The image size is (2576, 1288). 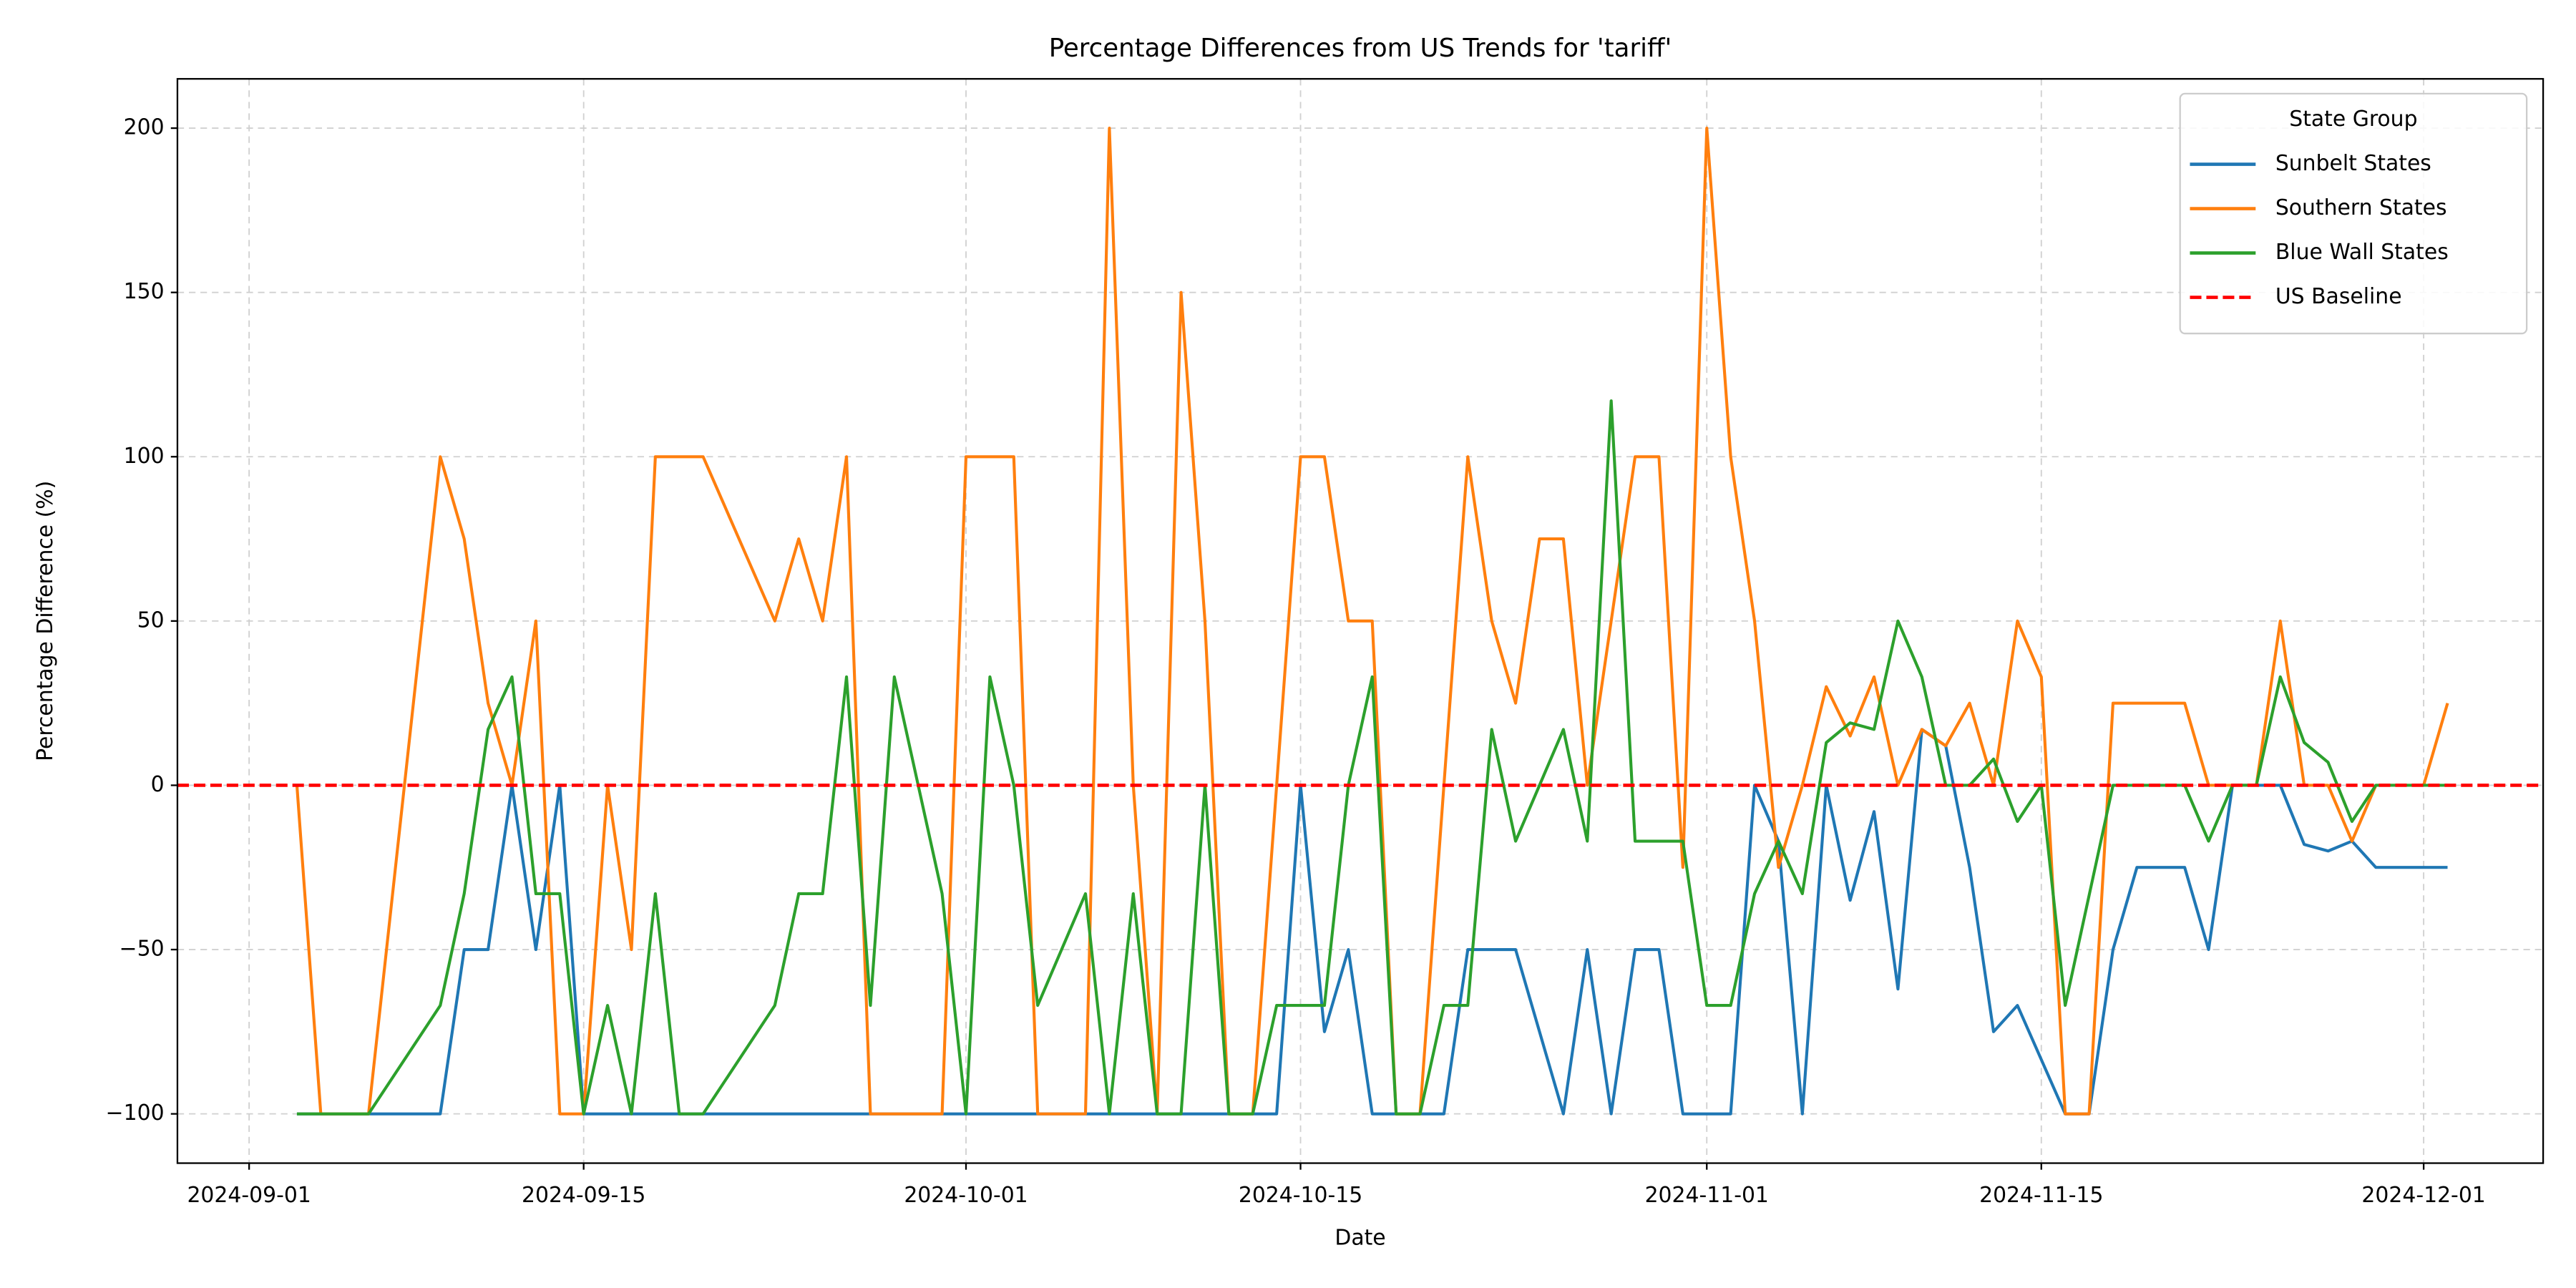 What do you see at coordinates (2338, 296) in the screenshot?
I see `legend-label: US Baseline` at bounding box center [2338, 296].